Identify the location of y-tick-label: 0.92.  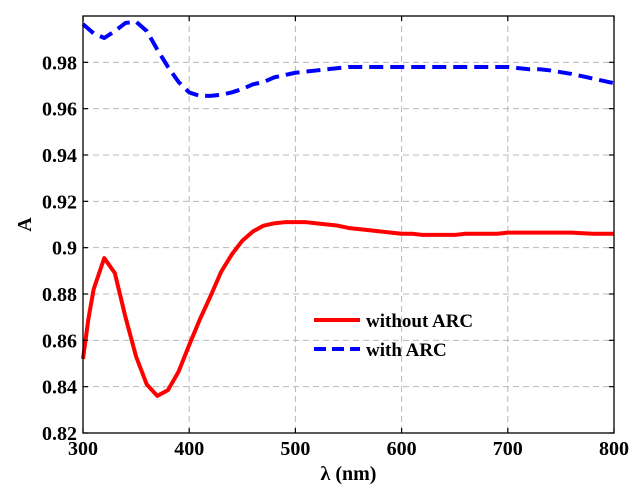
(59, 202).